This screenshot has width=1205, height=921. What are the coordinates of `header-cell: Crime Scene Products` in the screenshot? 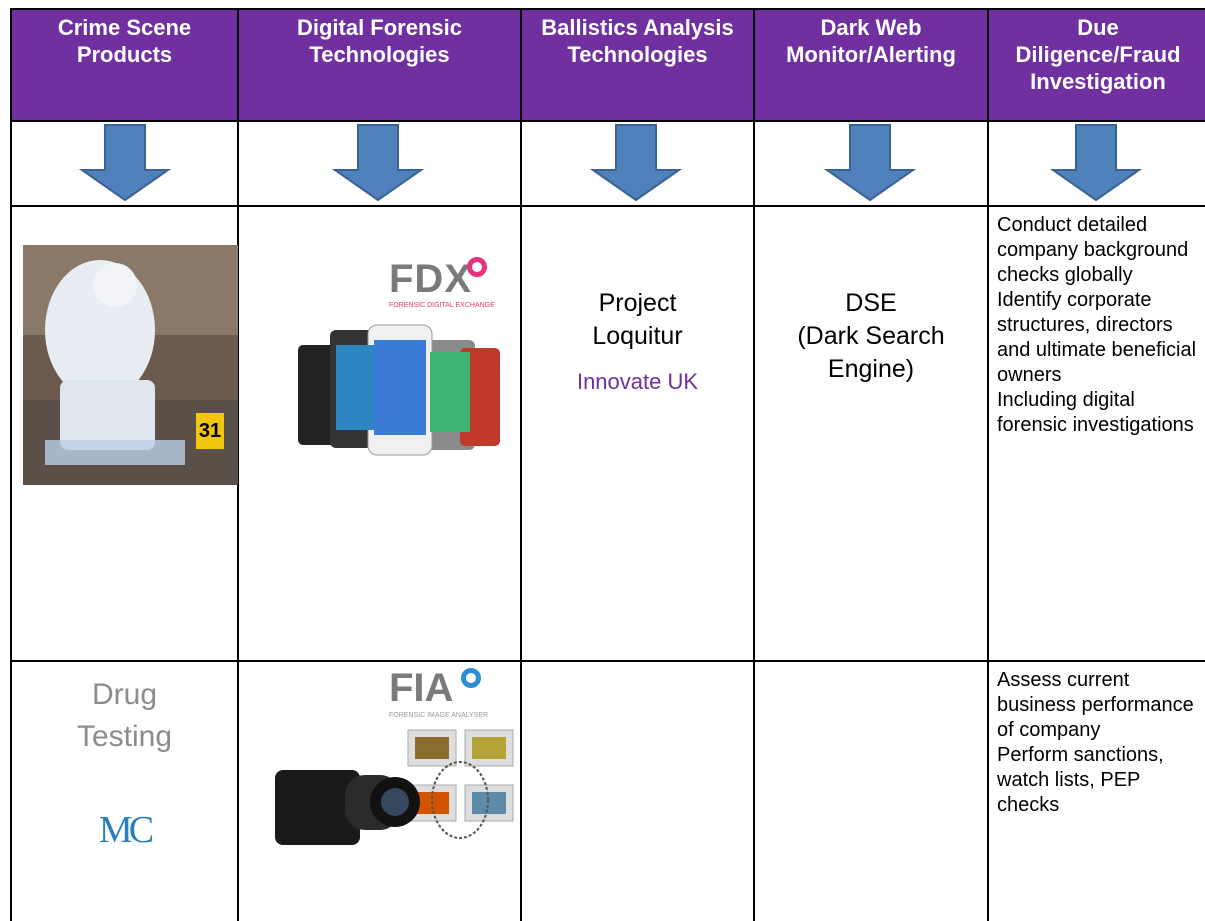 It's located at (123, 64).